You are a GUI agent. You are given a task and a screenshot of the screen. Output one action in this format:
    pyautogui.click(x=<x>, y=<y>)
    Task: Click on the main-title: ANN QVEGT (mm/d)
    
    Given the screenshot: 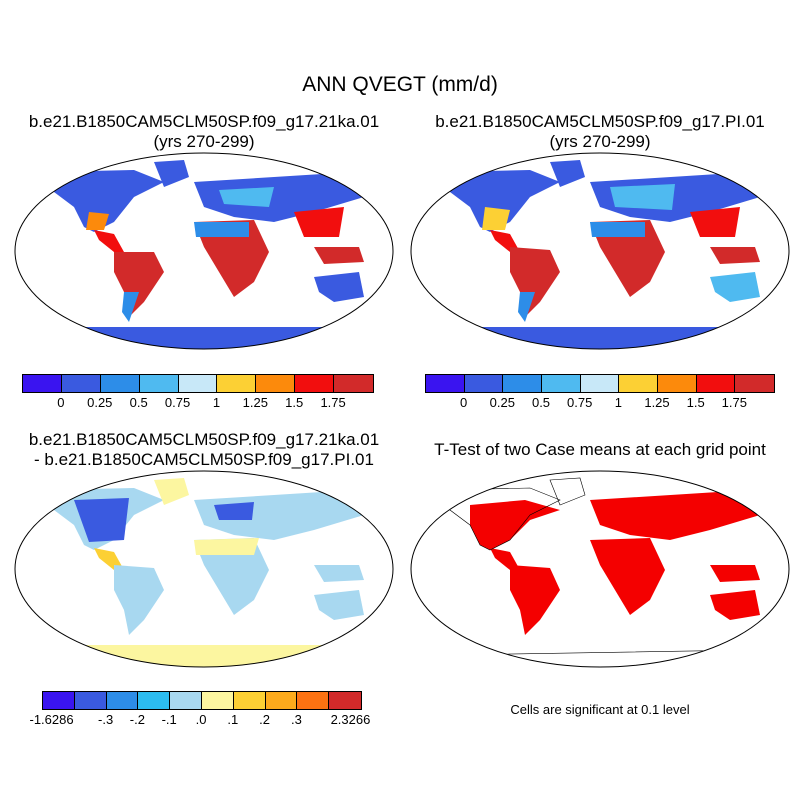 What is the action you would take?
    pyautogui.click(x=400, y=84)
    